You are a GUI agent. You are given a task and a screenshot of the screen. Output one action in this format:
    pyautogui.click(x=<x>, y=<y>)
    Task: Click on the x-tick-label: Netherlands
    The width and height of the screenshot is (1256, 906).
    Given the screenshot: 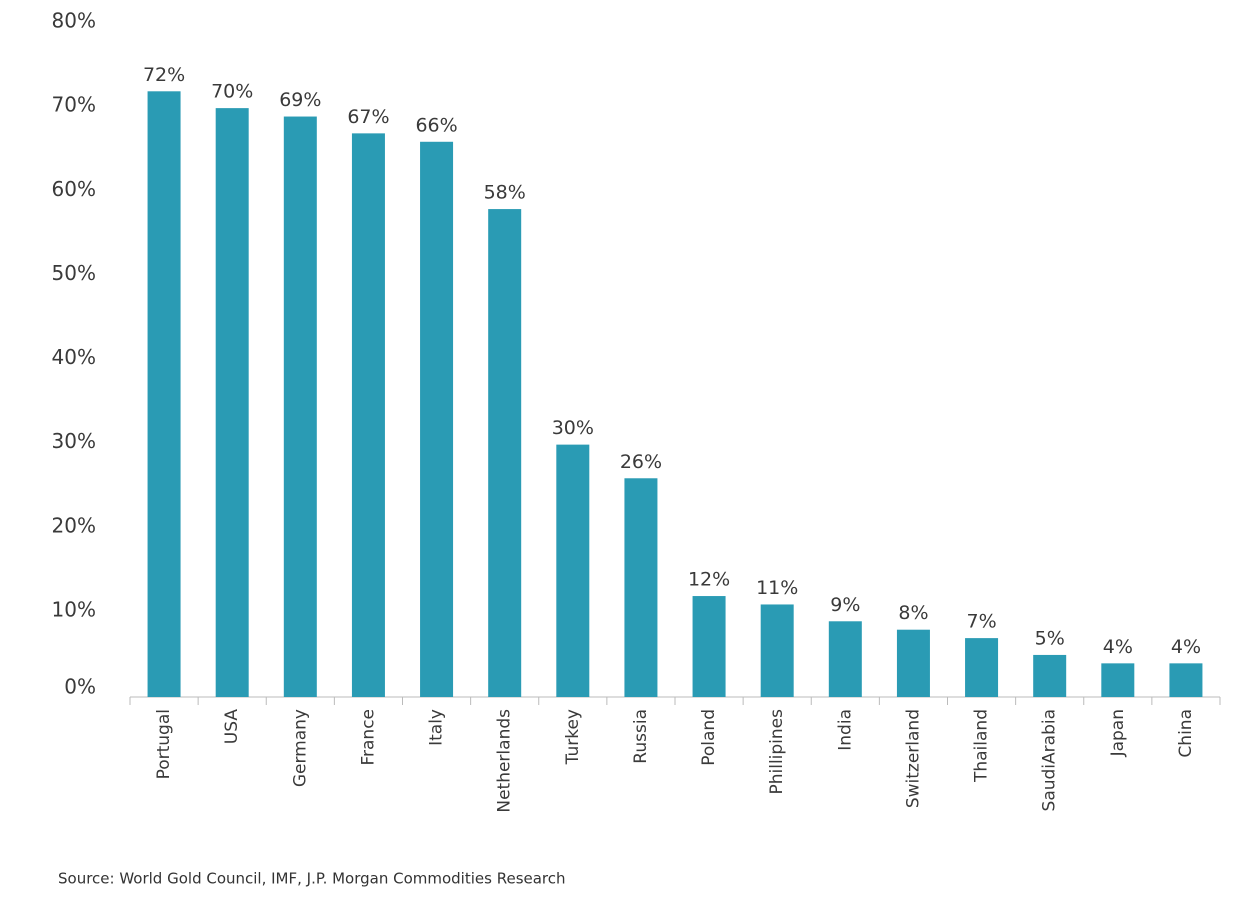 What is the action you would take?
    pyautogui.click(x=505, y=761)
    